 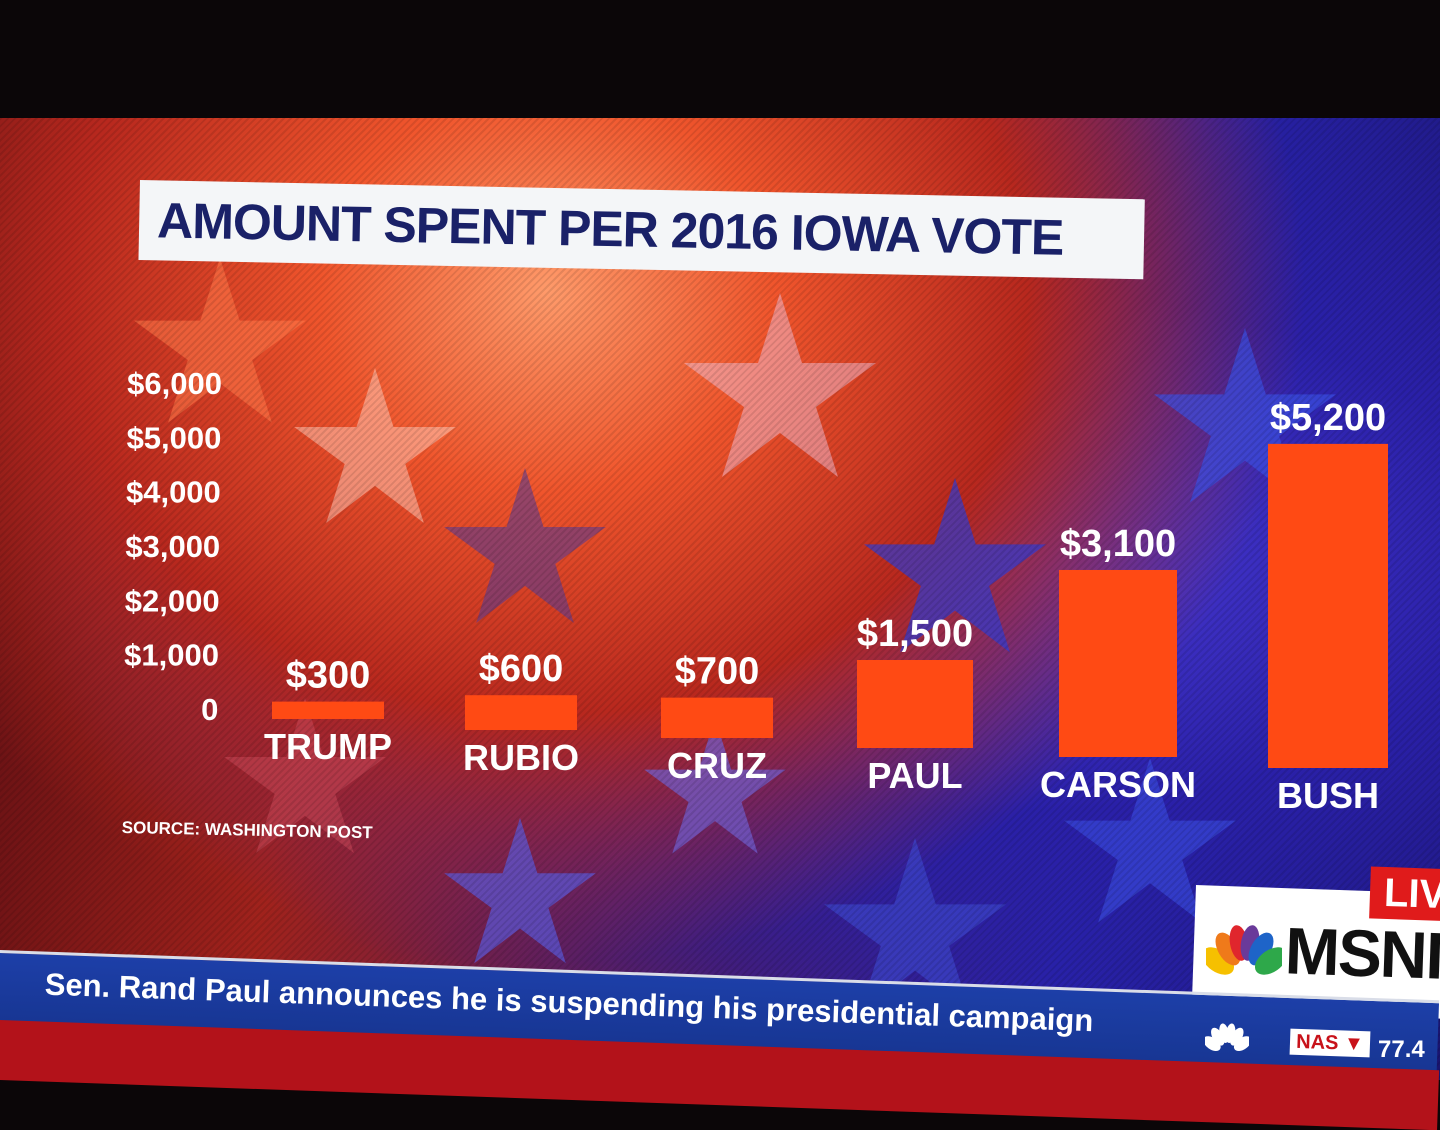 What do you see at coordinates (172, 600) in the screenshot?
I see `y-tick-label: $2,000` at bounding box center [172, 600].